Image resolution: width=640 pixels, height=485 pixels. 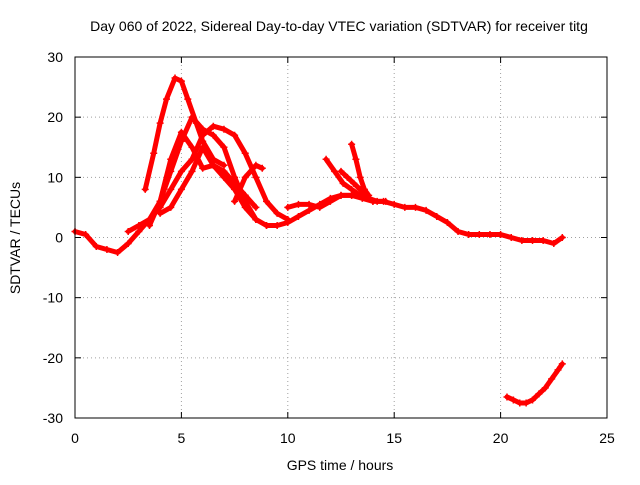 What do you see at coordinates (607, 438) in the screenshot?
I see `x-tick-label: 25` at bounding box center [607, 438].